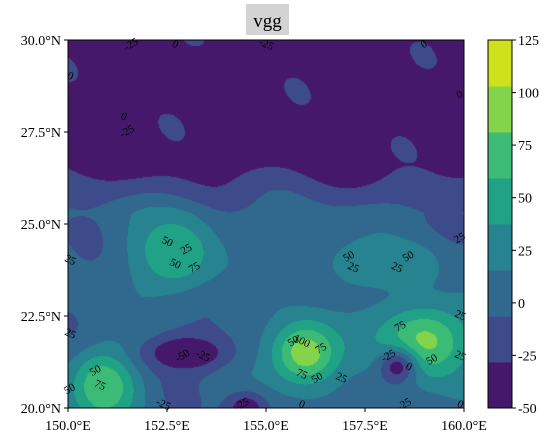 Image resolution: width=552 pixels, height=444 pixels. What do you see at coordinates (528, 94) in the screenshot?
I see `colorbar-tick-label: 100` at bounding box center [528, 94].